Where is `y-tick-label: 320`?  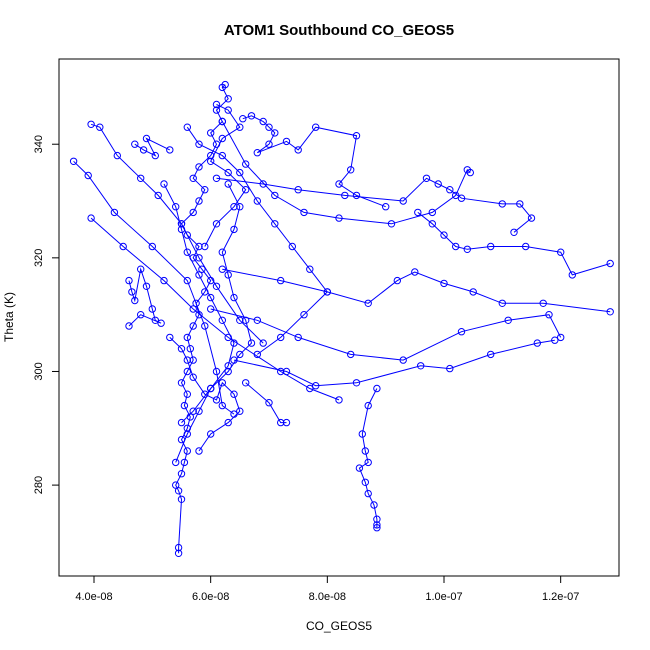 y-tick-label: 320 is located at coordinates (39, 258).